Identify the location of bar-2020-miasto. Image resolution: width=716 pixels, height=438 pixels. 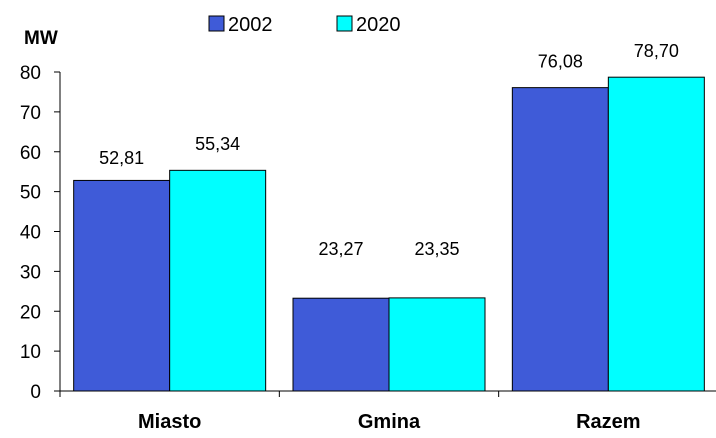
(218, 280).